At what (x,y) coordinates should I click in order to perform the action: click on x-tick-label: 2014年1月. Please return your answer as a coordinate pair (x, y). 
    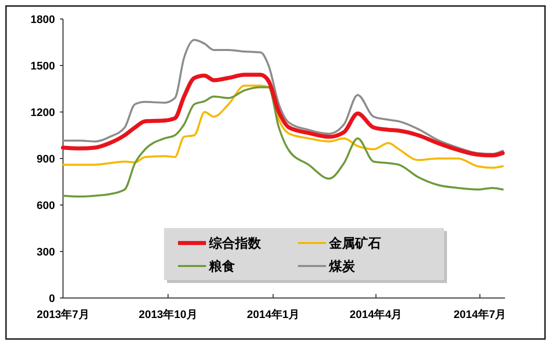
    Looking at the image, I should click on (273, 314).